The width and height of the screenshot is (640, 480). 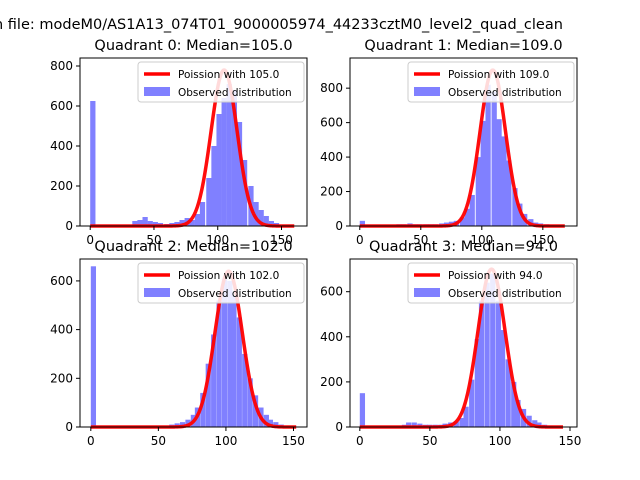 What do you see at coordinates (228, 276) in the screenshot?
I see `legend-entry-fit: Poission with 102.0` at bounding box center [228, 276].